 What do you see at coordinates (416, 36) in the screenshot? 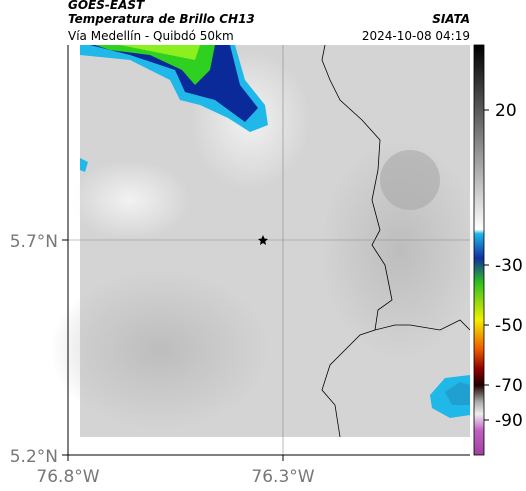
I see `timestamp: 2024-10-08 04:19` at bounding box center [416, 36].